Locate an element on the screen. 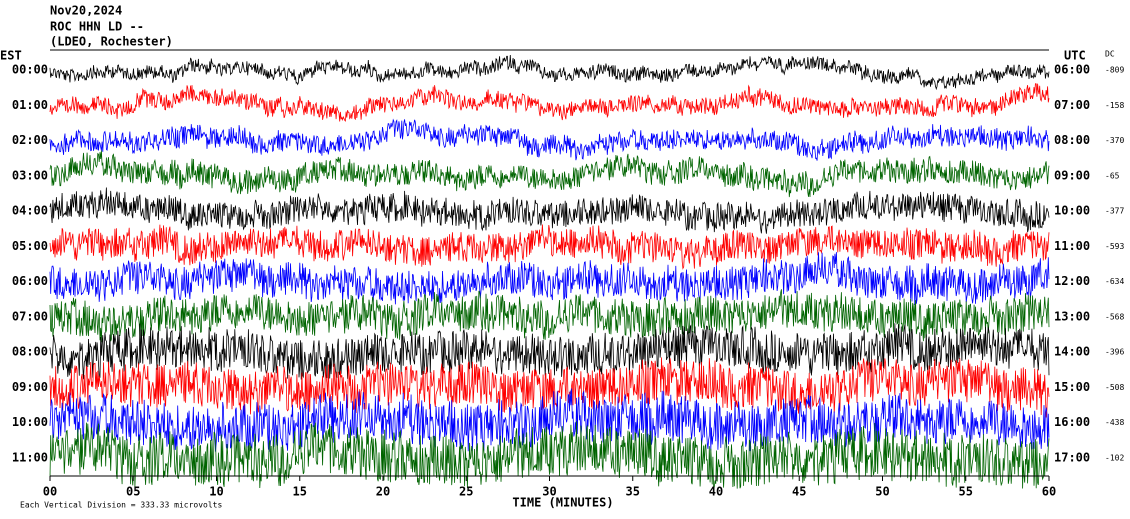 The height and width of the screenshot is (519, 1130). title-line: Nov20,2024 is located at coordinates (86, 11).